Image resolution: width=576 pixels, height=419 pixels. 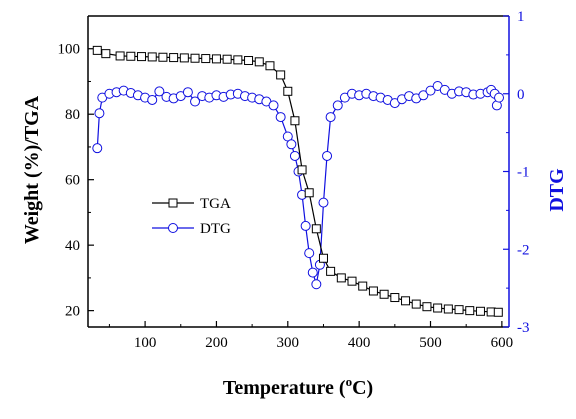 I want to click on legend-label-dtg: DTG, so click(x=215, y=229).